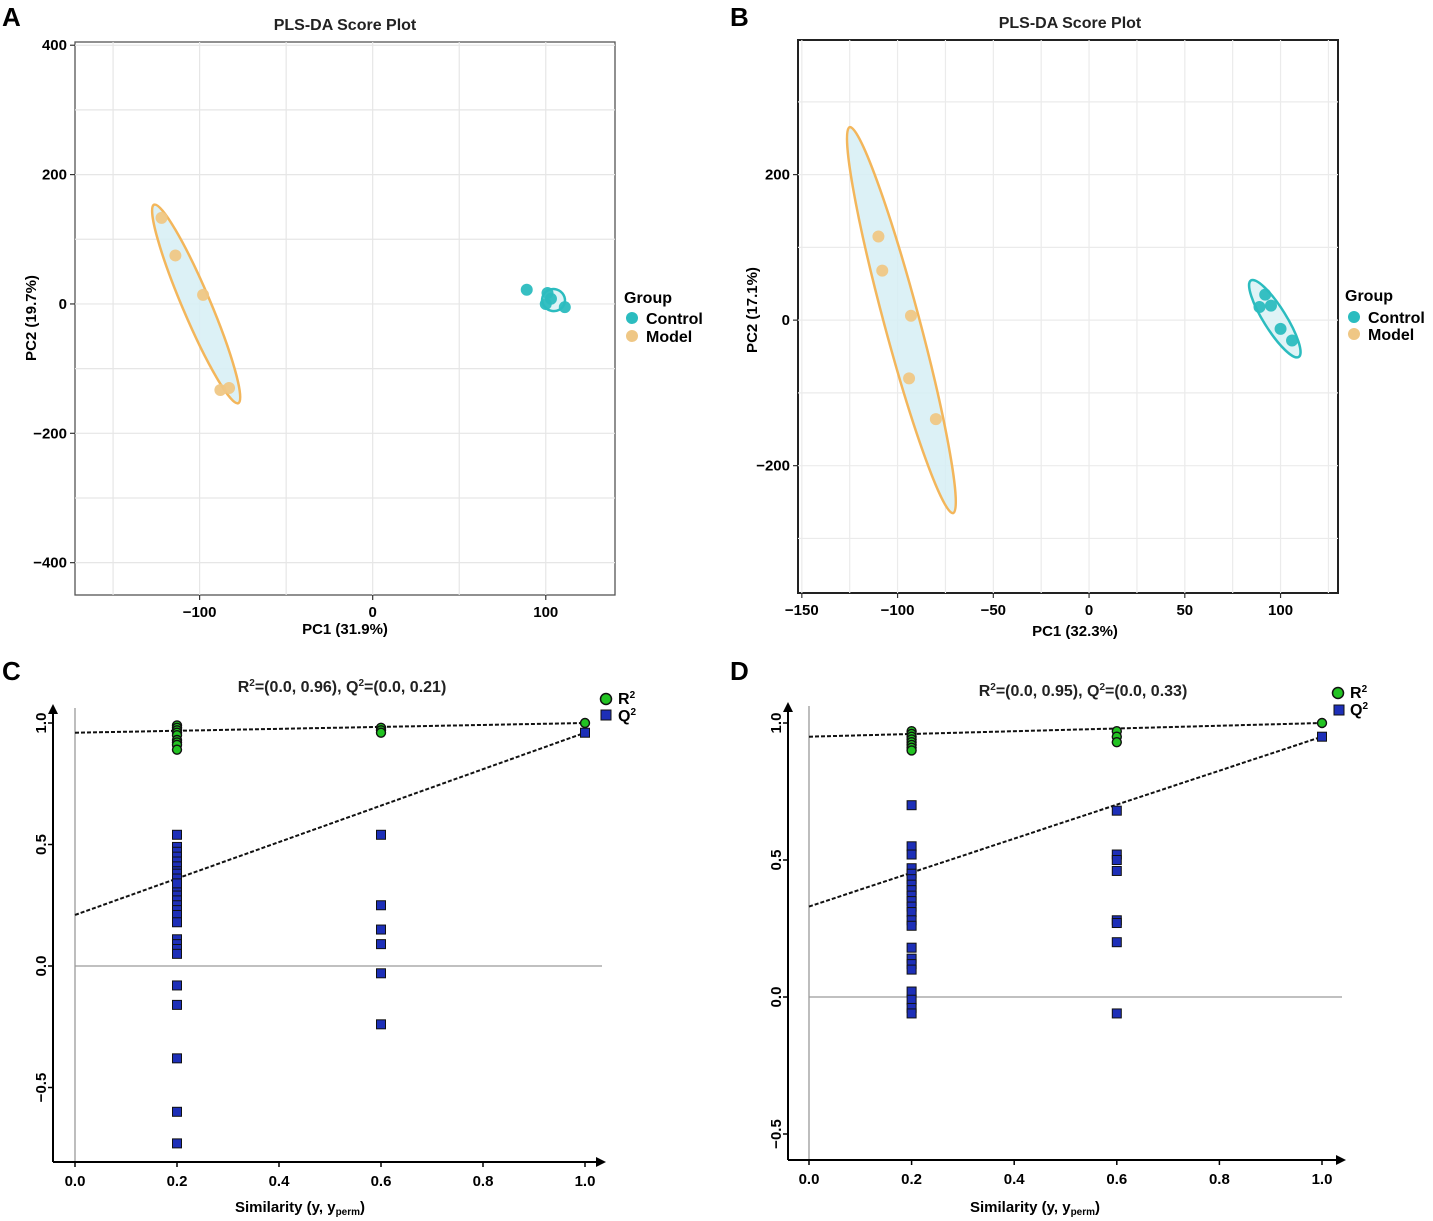  Describe the element at coordinates (776, 860) in the screenshot. I see `y-tick-label: 0.5` at that location.